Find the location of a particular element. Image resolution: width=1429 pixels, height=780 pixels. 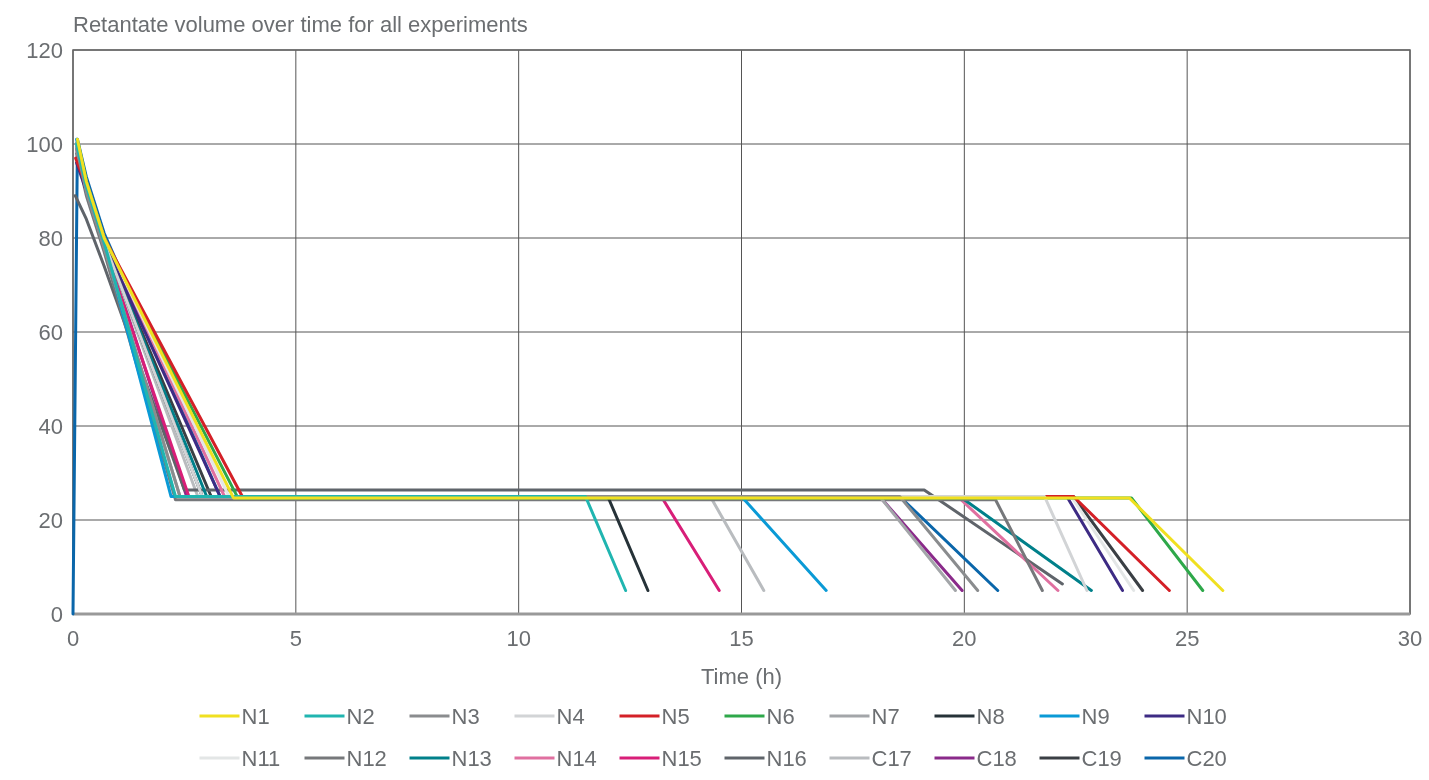

y-tick-label: 40 is located at coordinates (50, 426).